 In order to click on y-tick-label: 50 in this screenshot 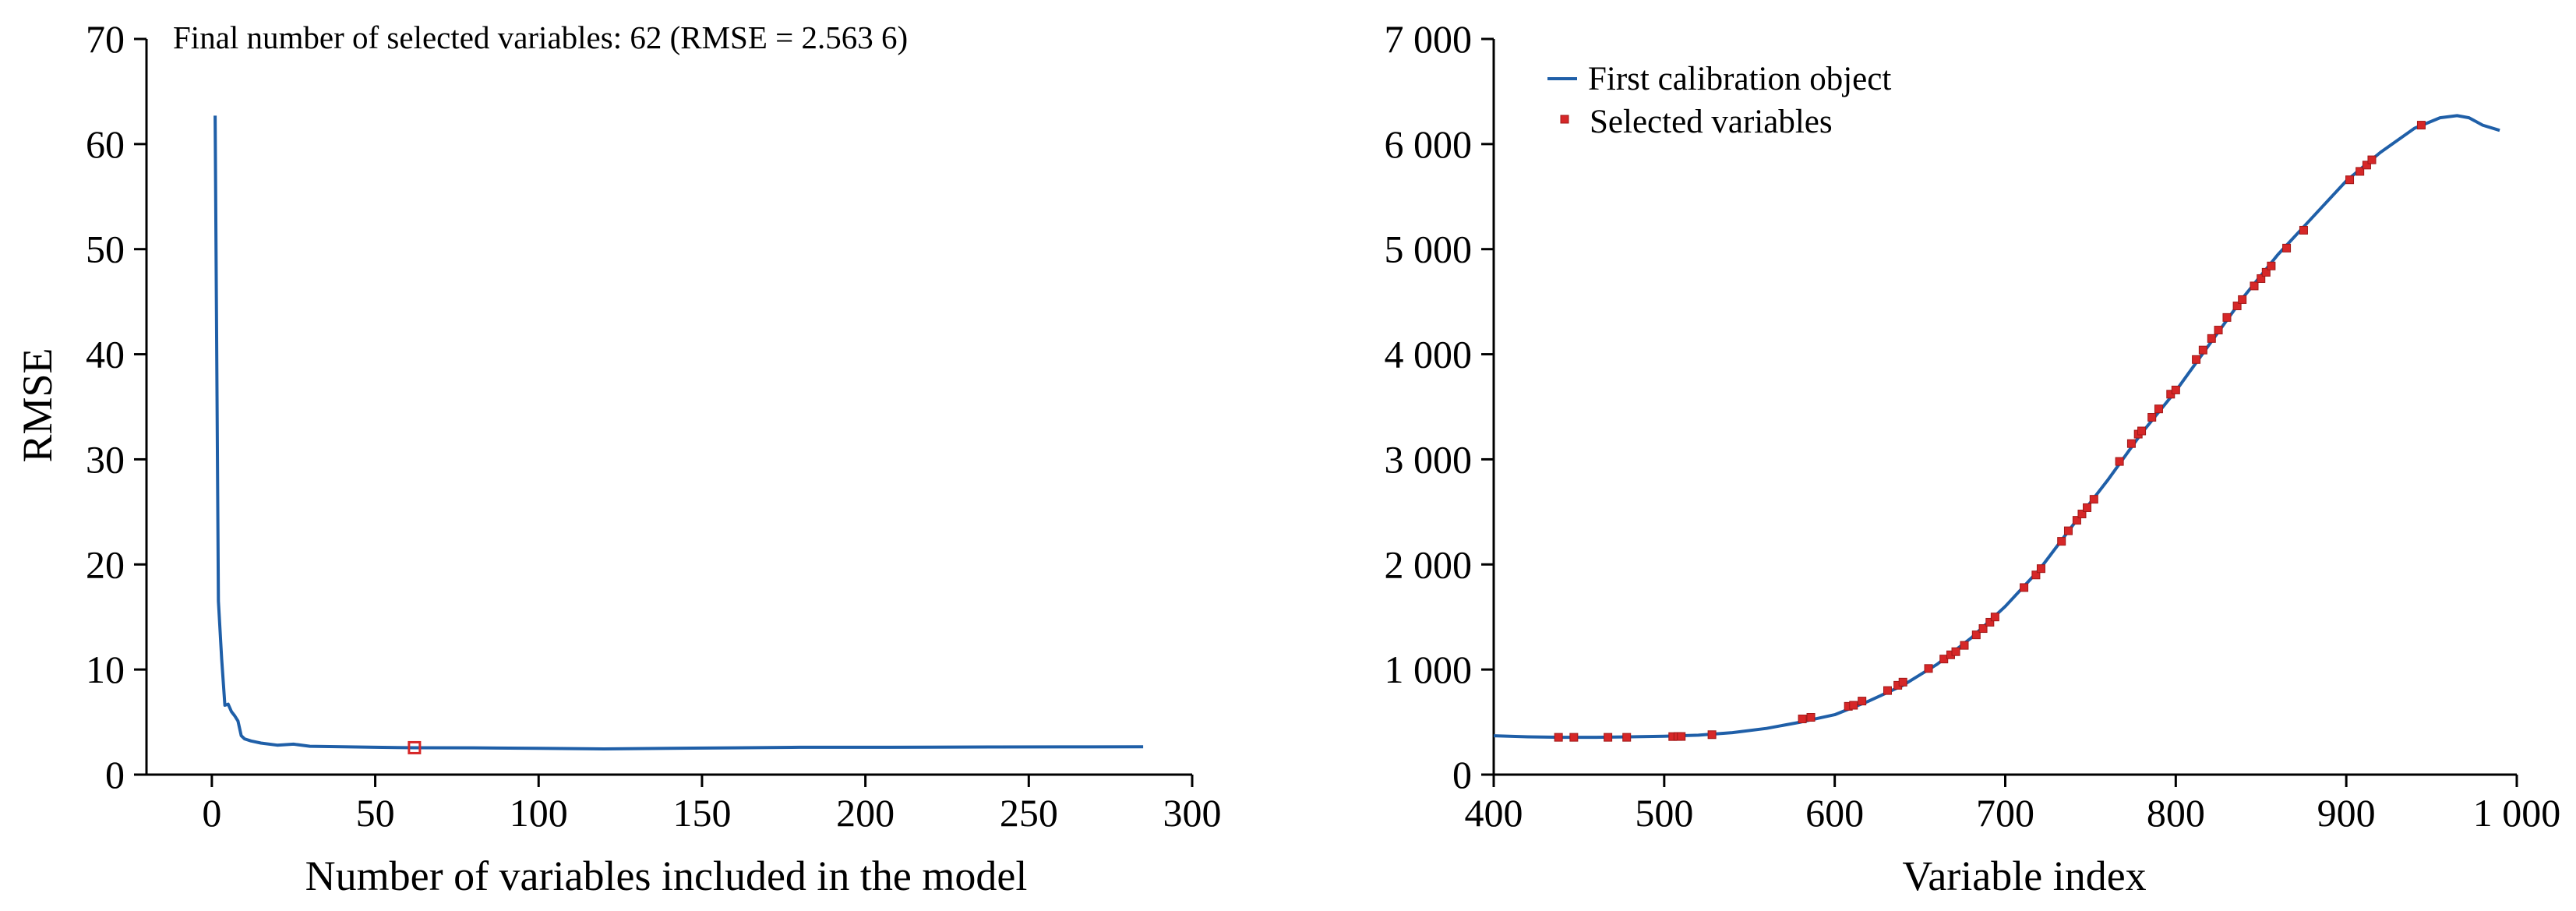, I will do `click(105, 249)`.